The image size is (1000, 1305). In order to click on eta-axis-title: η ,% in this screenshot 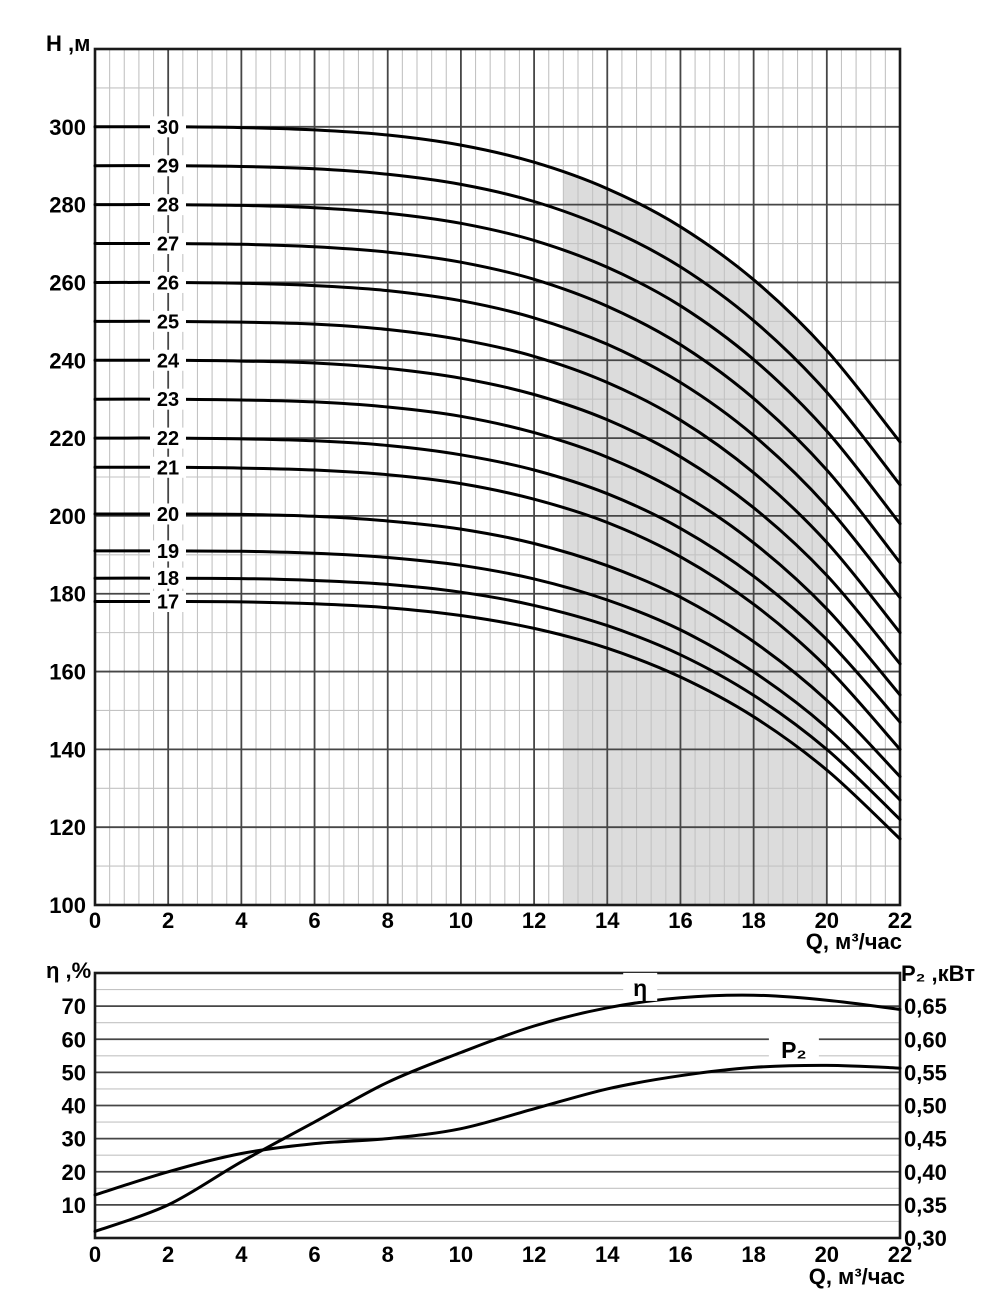, I will do `click(68, 970)`.